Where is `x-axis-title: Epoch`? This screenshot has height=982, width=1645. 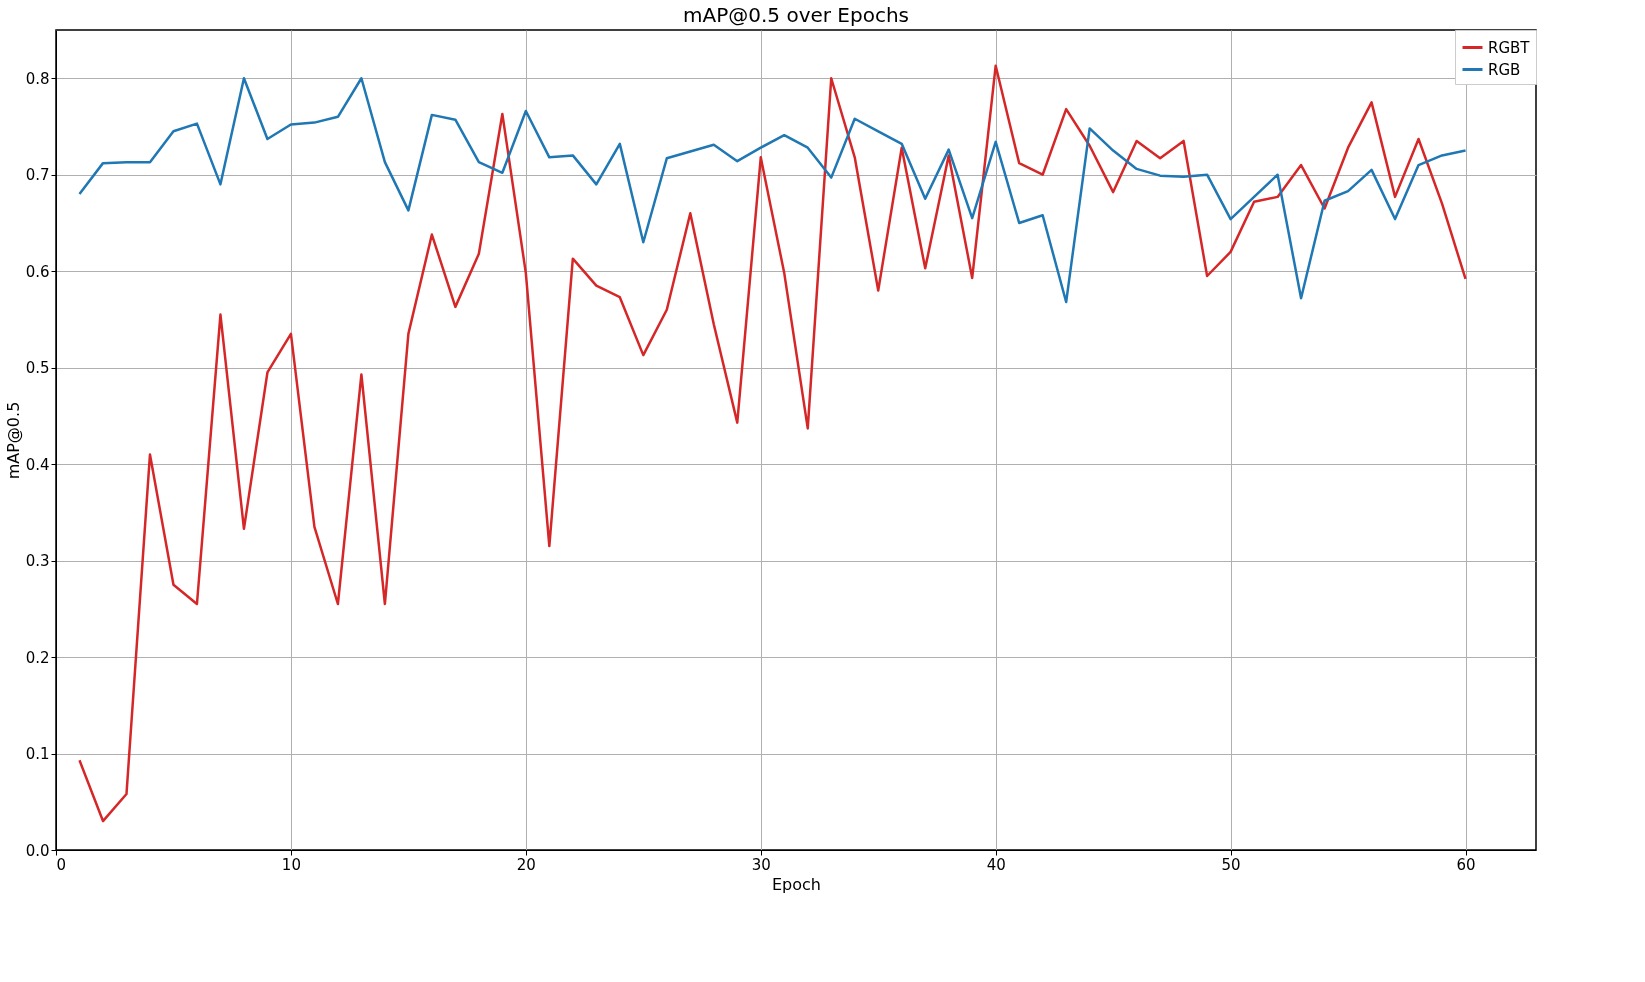 x-axis-title: Epoch is located at coordinates (796, 884).